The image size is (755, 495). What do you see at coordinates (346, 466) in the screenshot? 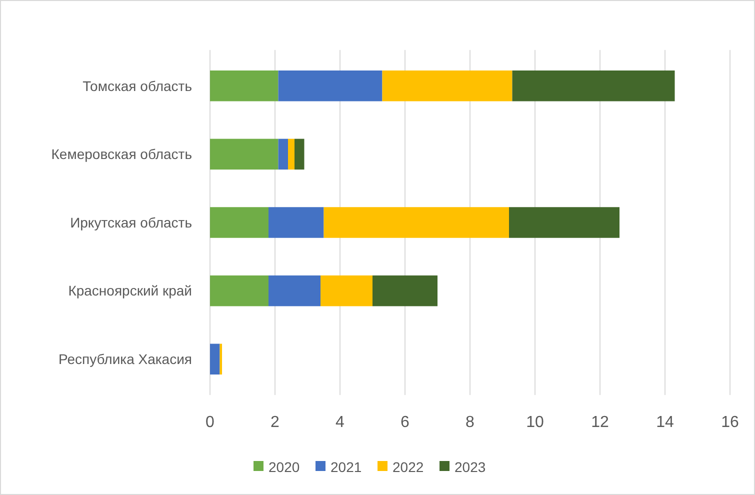
I see `legend-label: 2021` at bounding box center [346, 466].